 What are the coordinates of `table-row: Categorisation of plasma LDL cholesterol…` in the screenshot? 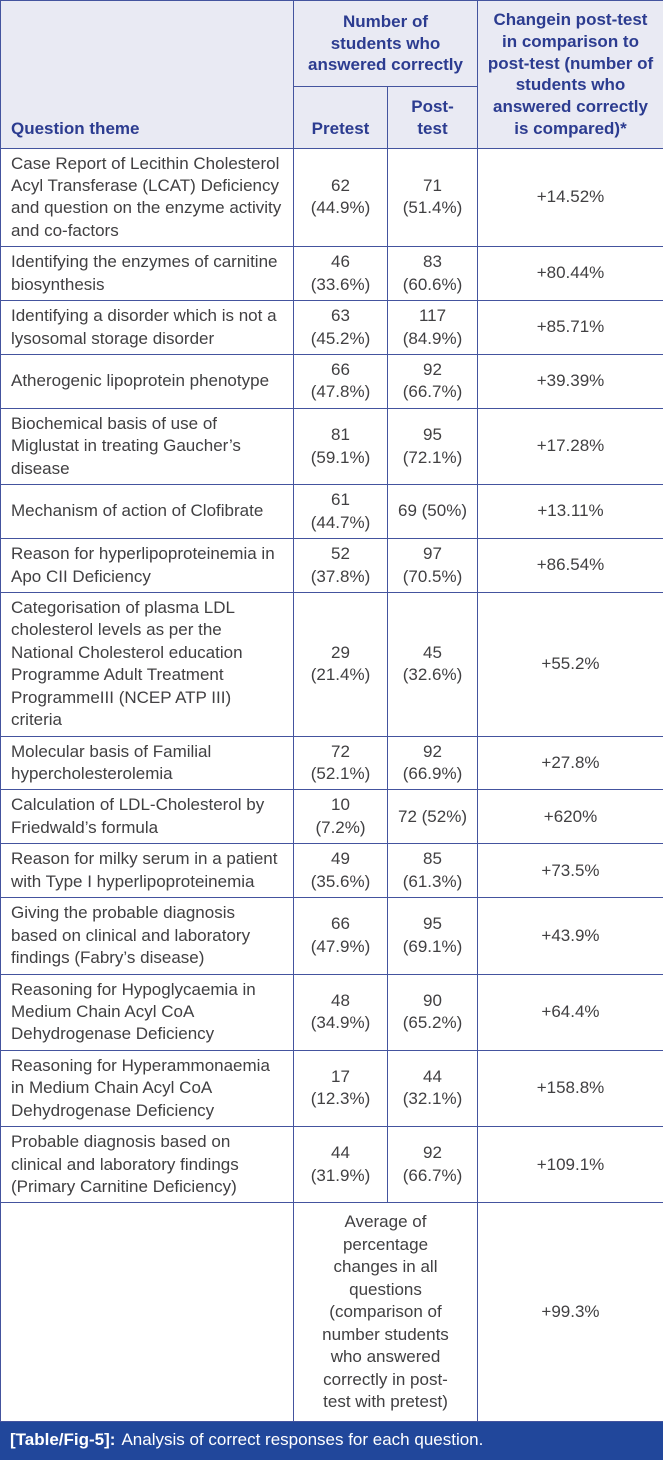 It's located at (332, 664).